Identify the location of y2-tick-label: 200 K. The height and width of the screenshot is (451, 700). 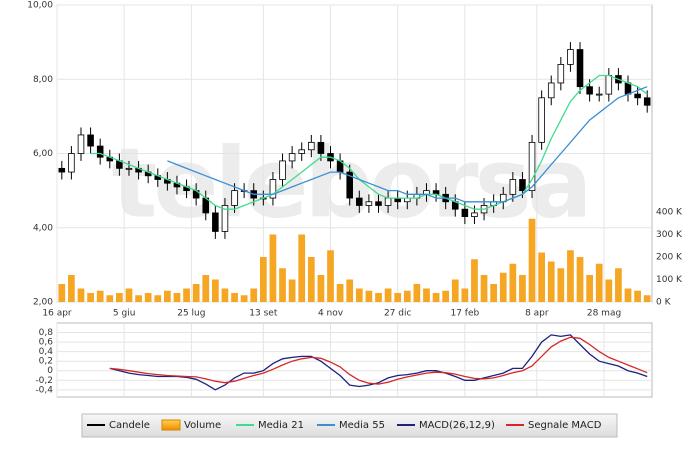
(669, 258).